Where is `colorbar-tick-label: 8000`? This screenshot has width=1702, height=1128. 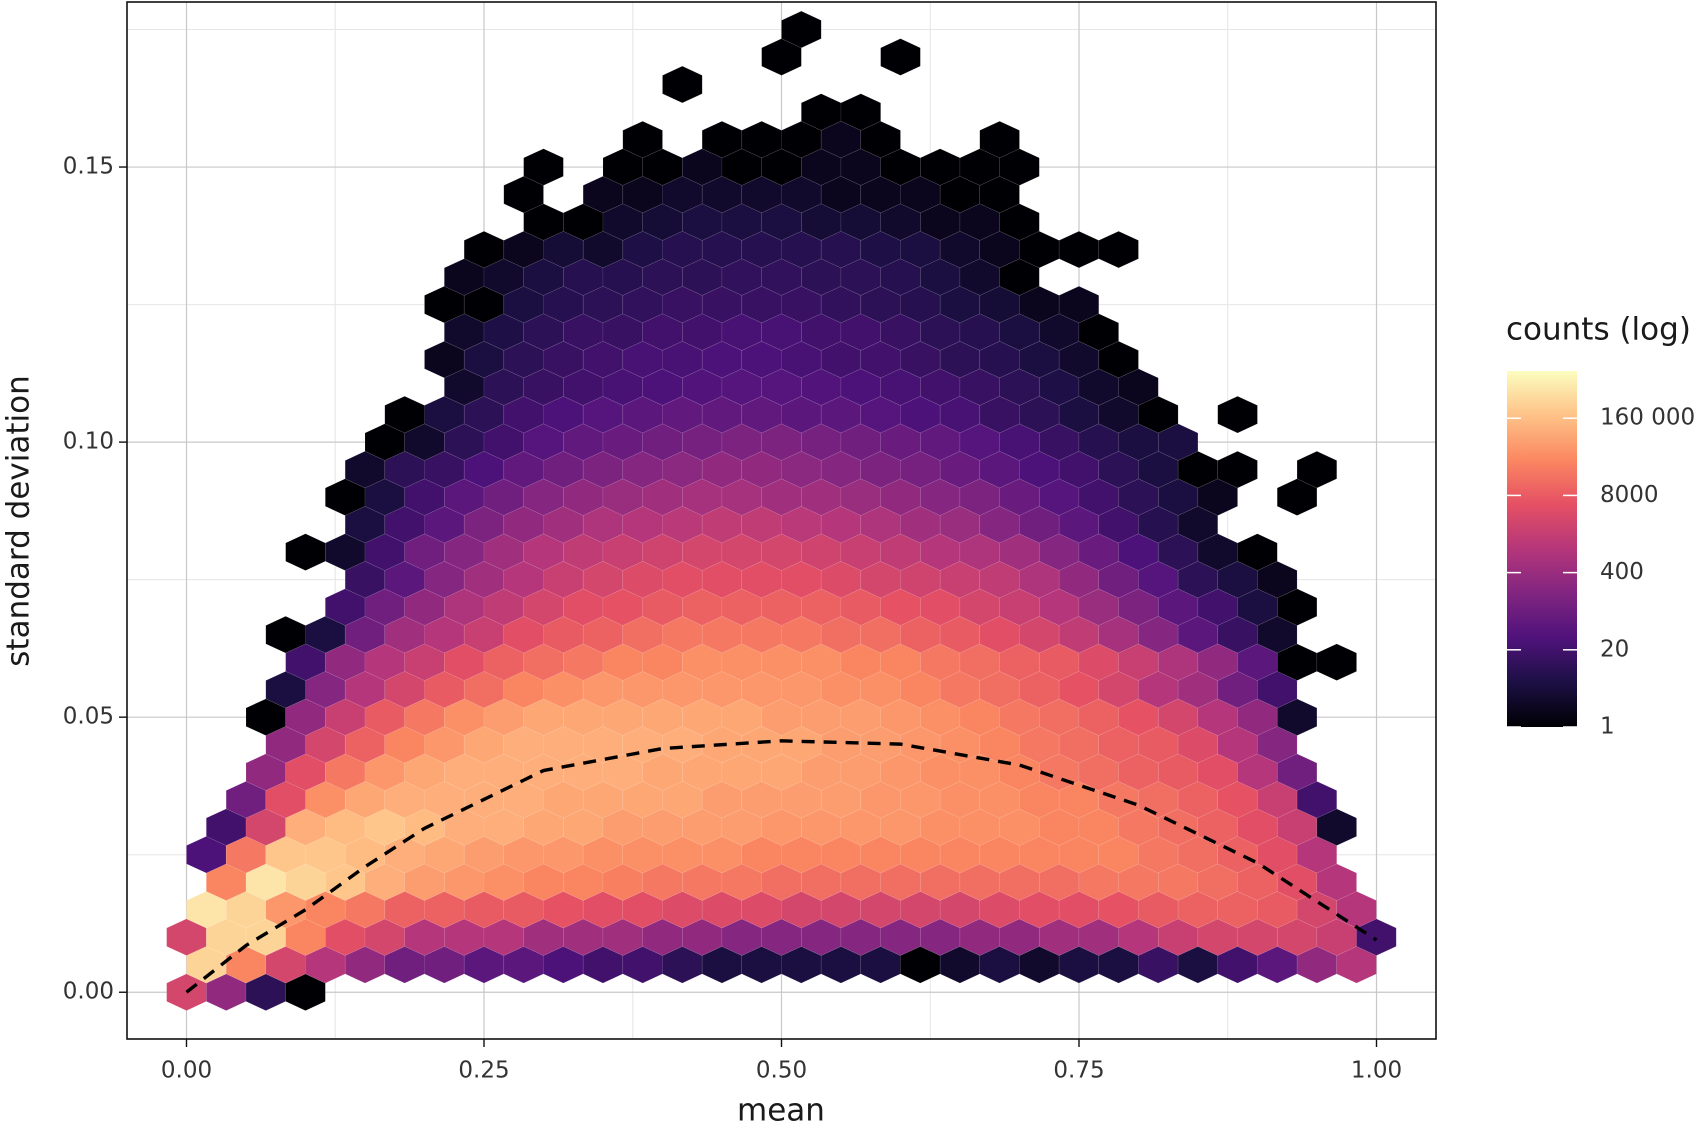 colorbar-tick-label: 8000 is located at coordinates (1629, 495).